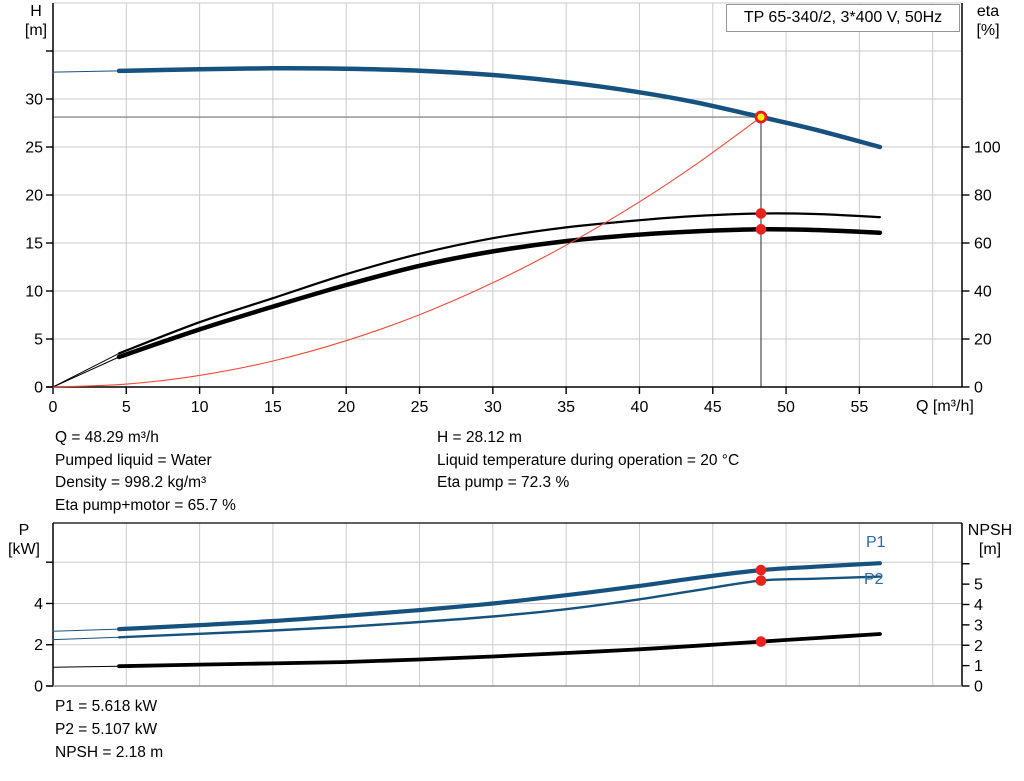 Image resolution: width=1024 pixels, height=781 pixels. Describe the element at coordinates (24, 530) in the screenshot. I see `axis-label-line: P` at that location.